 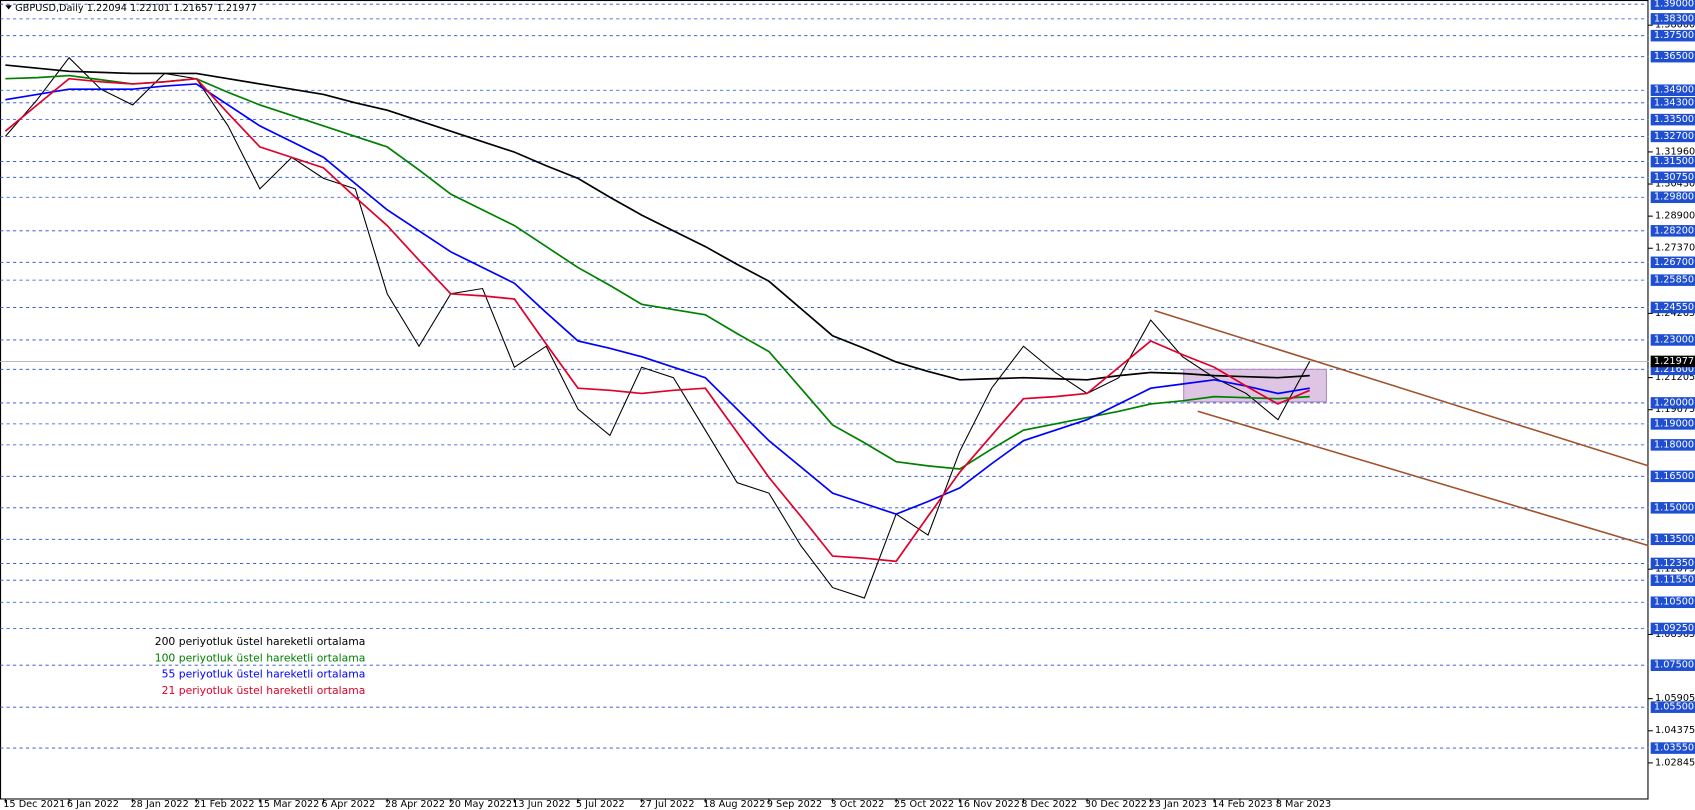 What do you see at coordinates (289, 804) in the screenshot?
I see `x-tick-label: 15 Mar 2022` at bounding box center [289, 804].